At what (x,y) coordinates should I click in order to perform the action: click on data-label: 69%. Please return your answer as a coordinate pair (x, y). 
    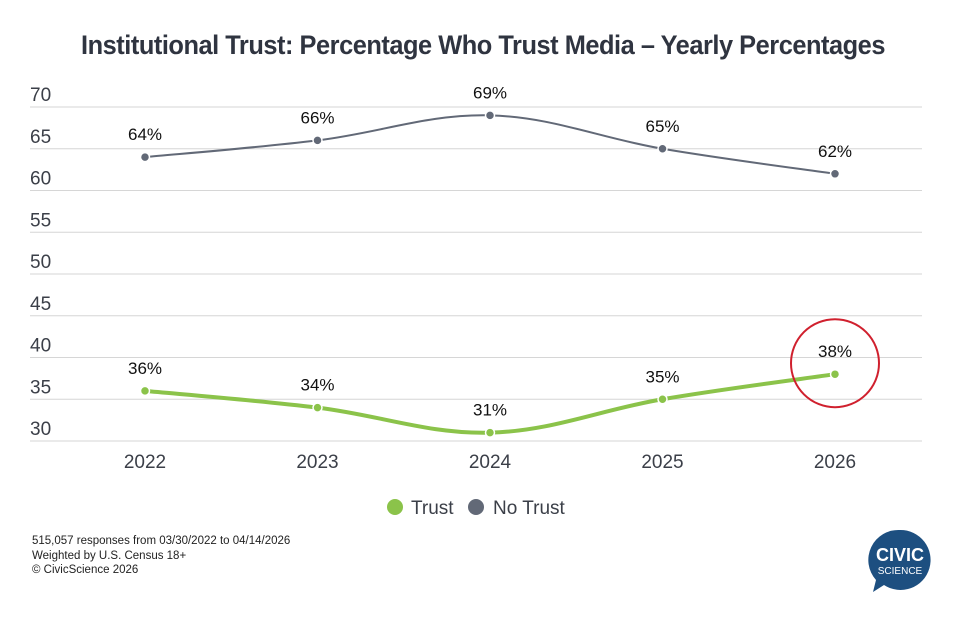
    Looking at the image, I should click on (490, 92).